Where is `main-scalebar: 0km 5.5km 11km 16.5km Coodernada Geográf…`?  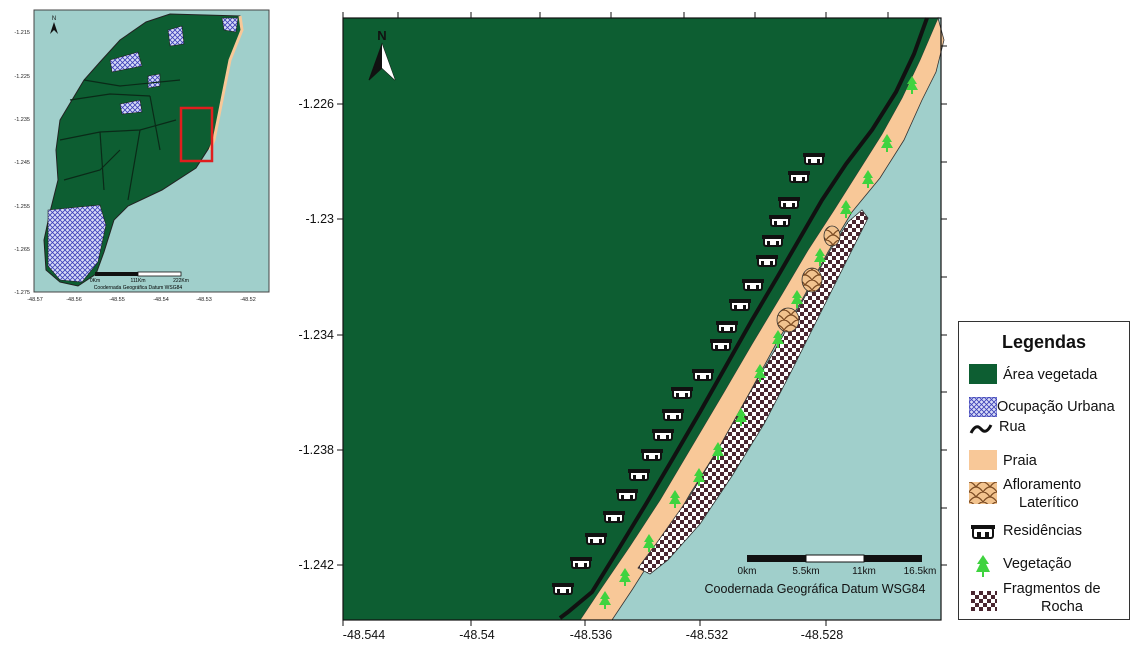 main-scalebar: 0km 5.5km 11km 16.5km Coodernada Geográf… is located at coordinates (821, 575).